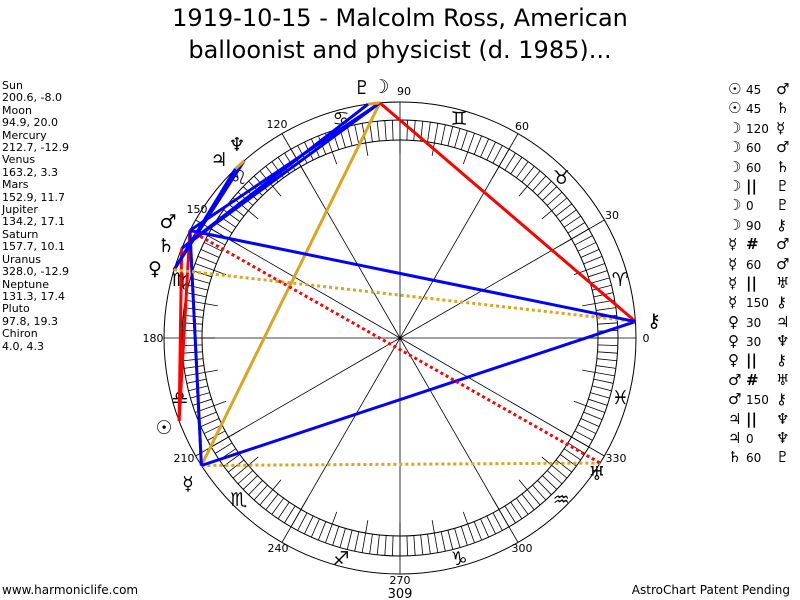  I want to click on zodiac-sign-icon: ♉, so click(561, 178).